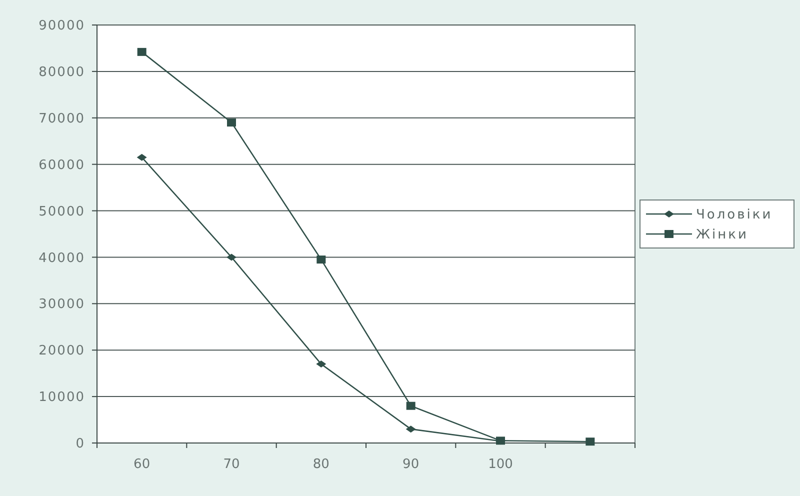 Image resolution: width=800 pixels, height=496 pixels. I want to click on legend-label: Жінки, so click(722, 235).